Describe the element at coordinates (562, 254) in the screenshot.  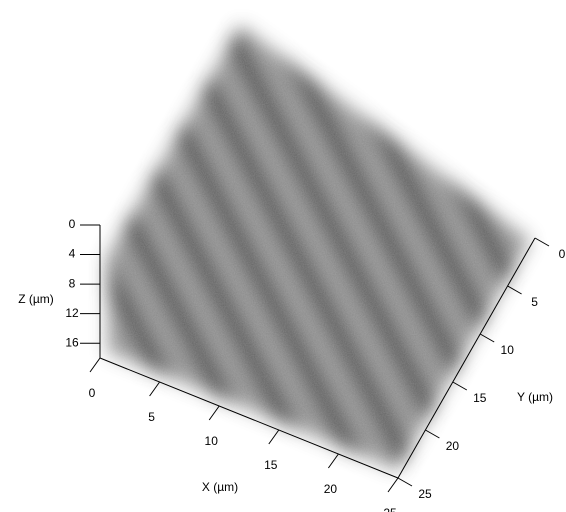
I see `y-tick-label: 0` at that location.